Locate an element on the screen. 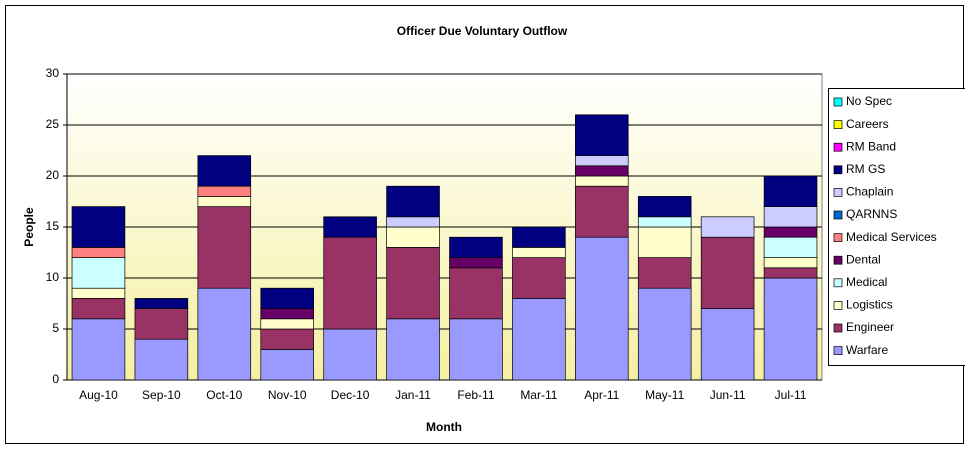 This screenshot has width=965, height=455. y-tick-label: 0 is located at coordinates (55, 379).